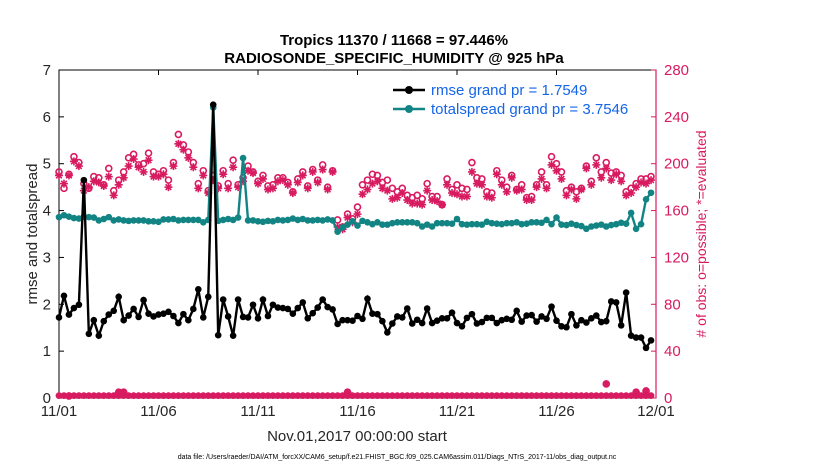  I want to click on y-axis-label-right: # of obs: o=possible; *=evaluated, so click(701, 233).